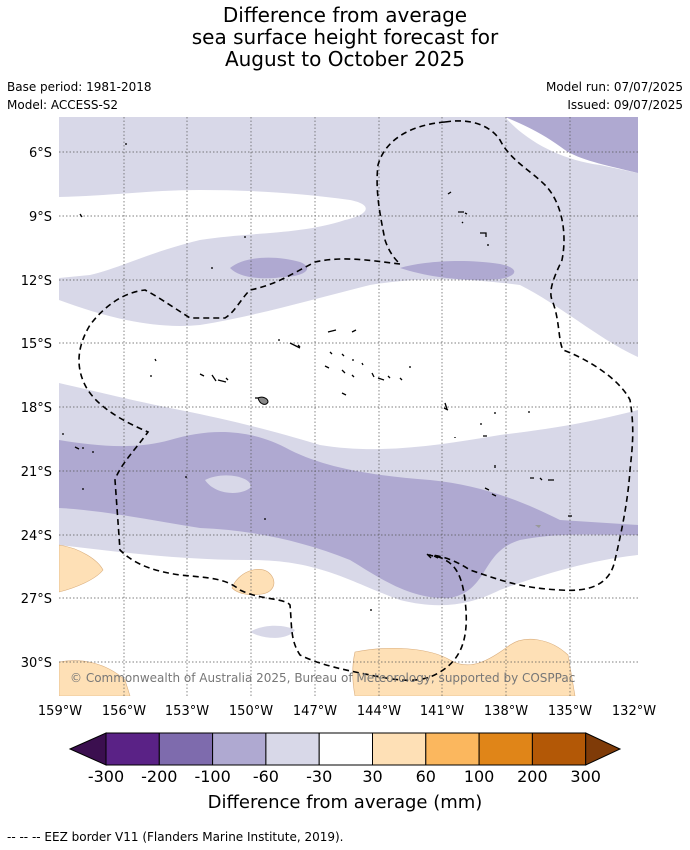 The height and width of the screenshot is (850, 690). What do you see at coordinates (36, 663) in the screenshot?
I see `lat-label: 30°S` at bounding box center [36, 663].